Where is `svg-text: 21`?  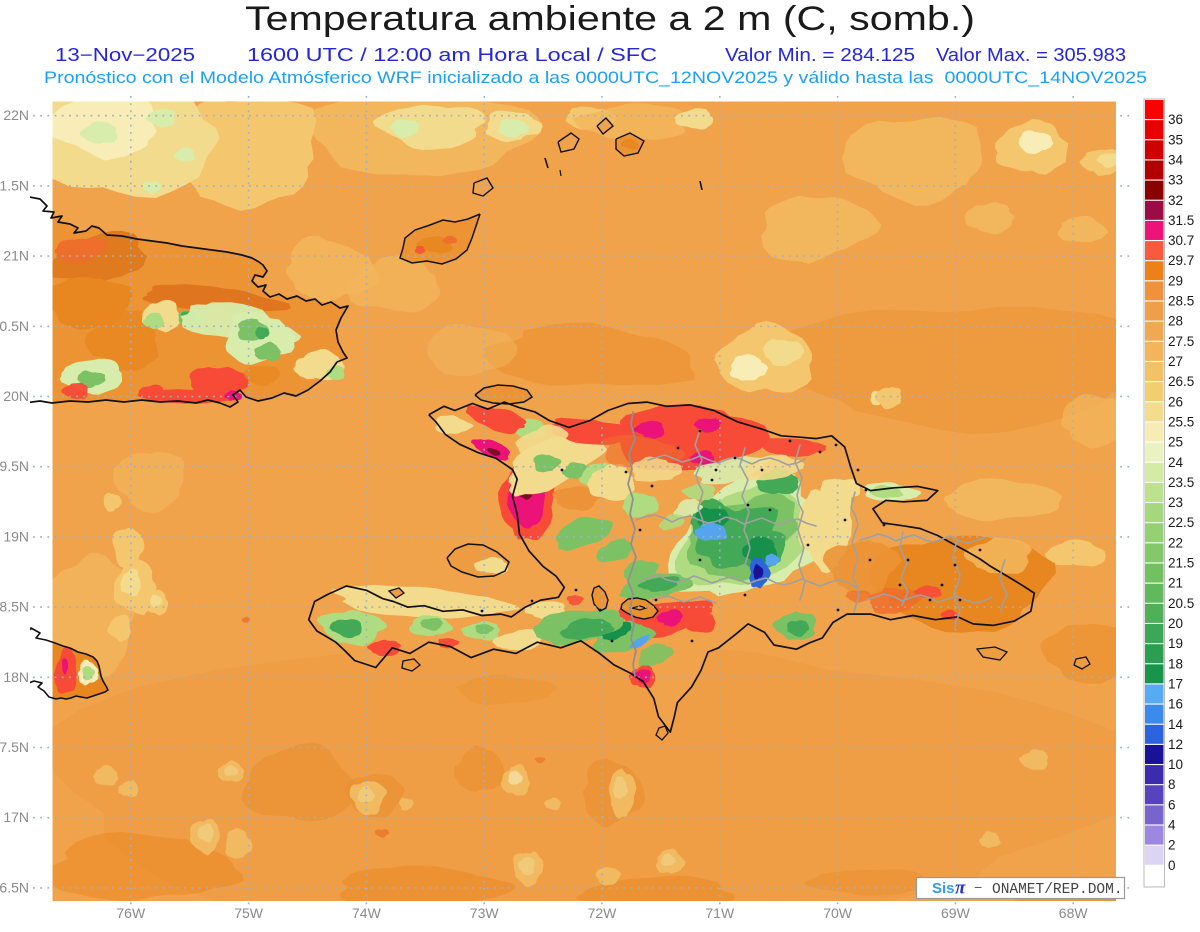 svg-text: 21 is located at coordinates (1175, 583).